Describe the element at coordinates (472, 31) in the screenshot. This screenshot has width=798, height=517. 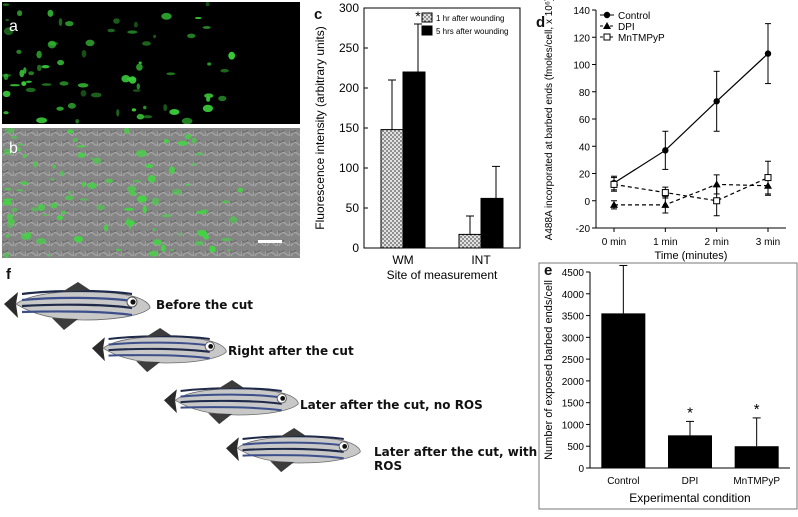
I see `legend-label: 5 hrs after wounding` at that location.